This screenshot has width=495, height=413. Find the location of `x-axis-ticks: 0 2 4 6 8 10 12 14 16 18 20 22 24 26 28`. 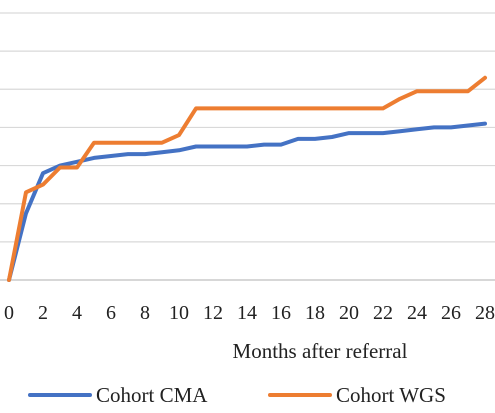

x-axis-ticks: 0 2 4 6 8 10 12 14 16 18 20 22 24 26 28 is located at coordinates (249, 313).